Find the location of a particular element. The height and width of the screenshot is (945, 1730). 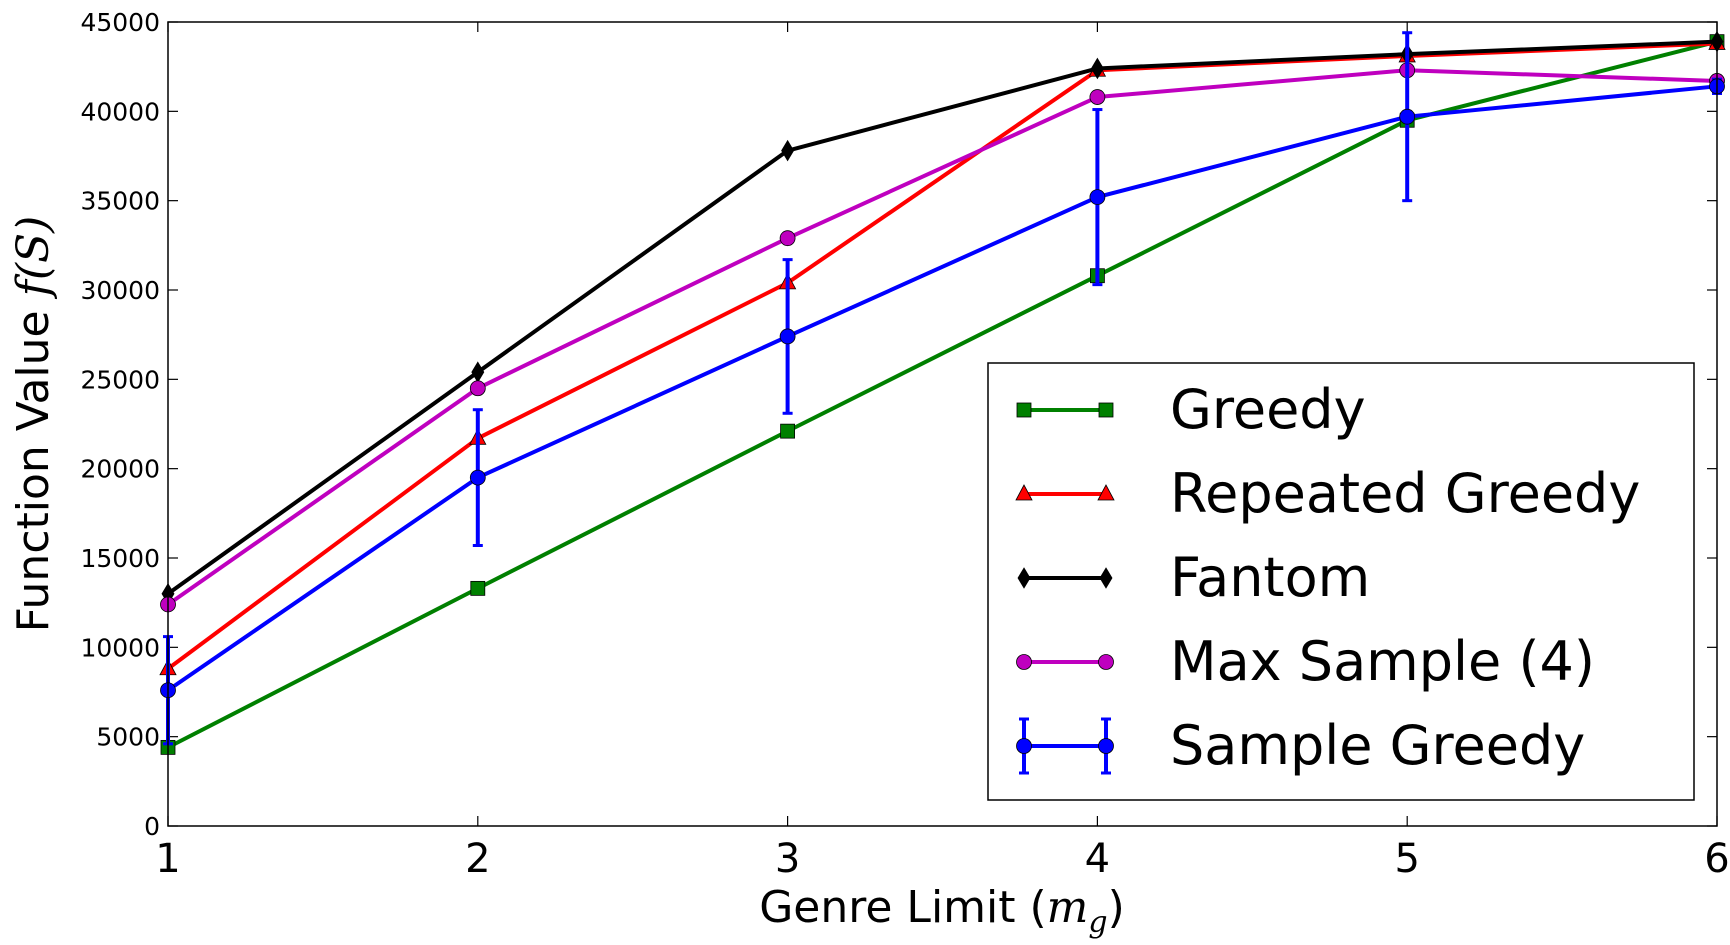

y-tick-label: 25000 is located at coordinates (120, 379).